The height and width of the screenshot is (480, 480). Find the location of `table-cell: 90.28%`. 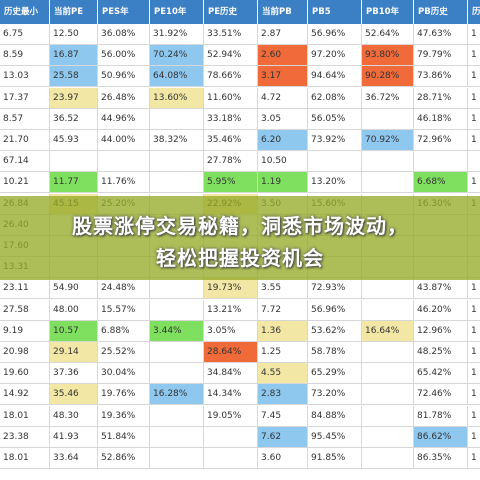

table-cell: 90.28% is located at coordinates (388, 77).